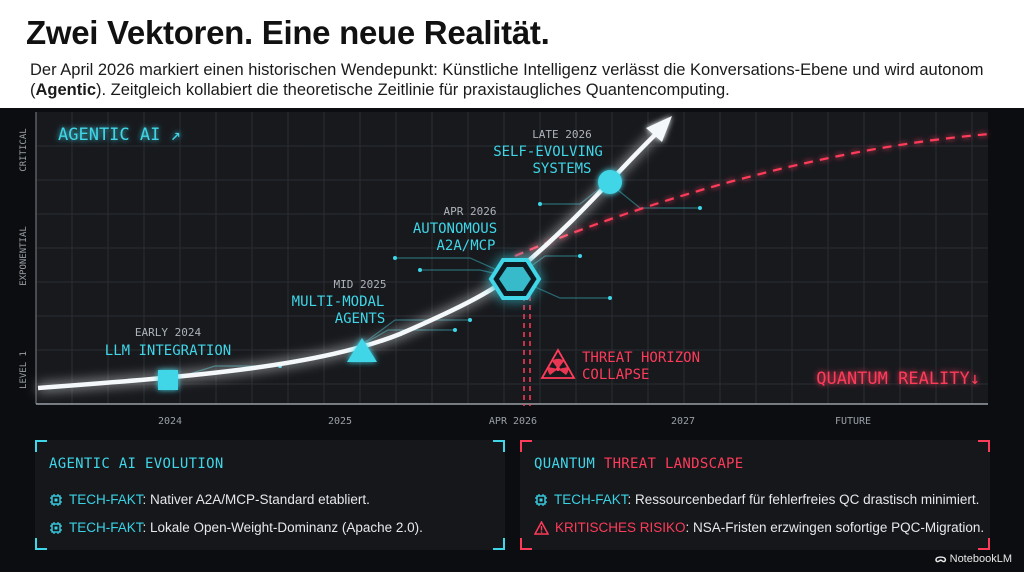 Image resolution: width=1024 pixels, height=572 pixels. What do you see at coordinates (136, 464) in the screenshot?
I see `panel-title-agentic: AGENTIC AI EVOLUTION` at bounding box center [136, 464].